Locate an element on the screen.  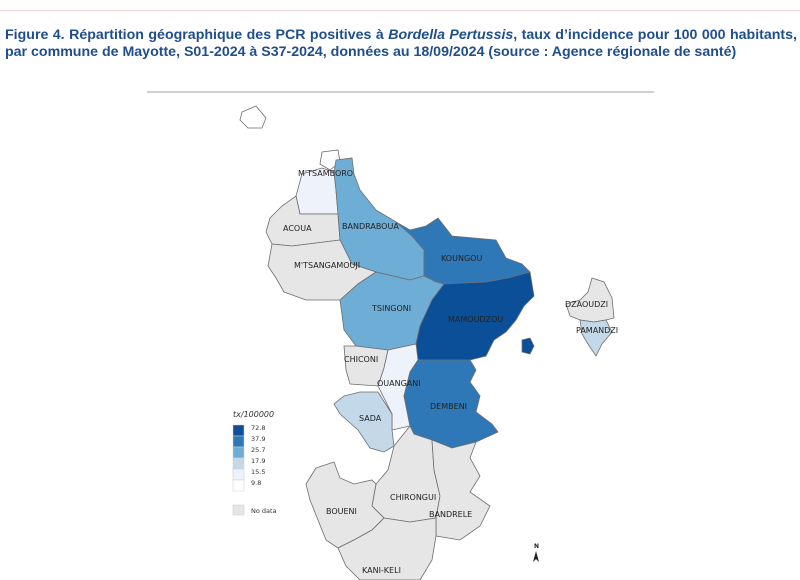
legend-item-label: 37.9 is located at coordinates (258, 439).